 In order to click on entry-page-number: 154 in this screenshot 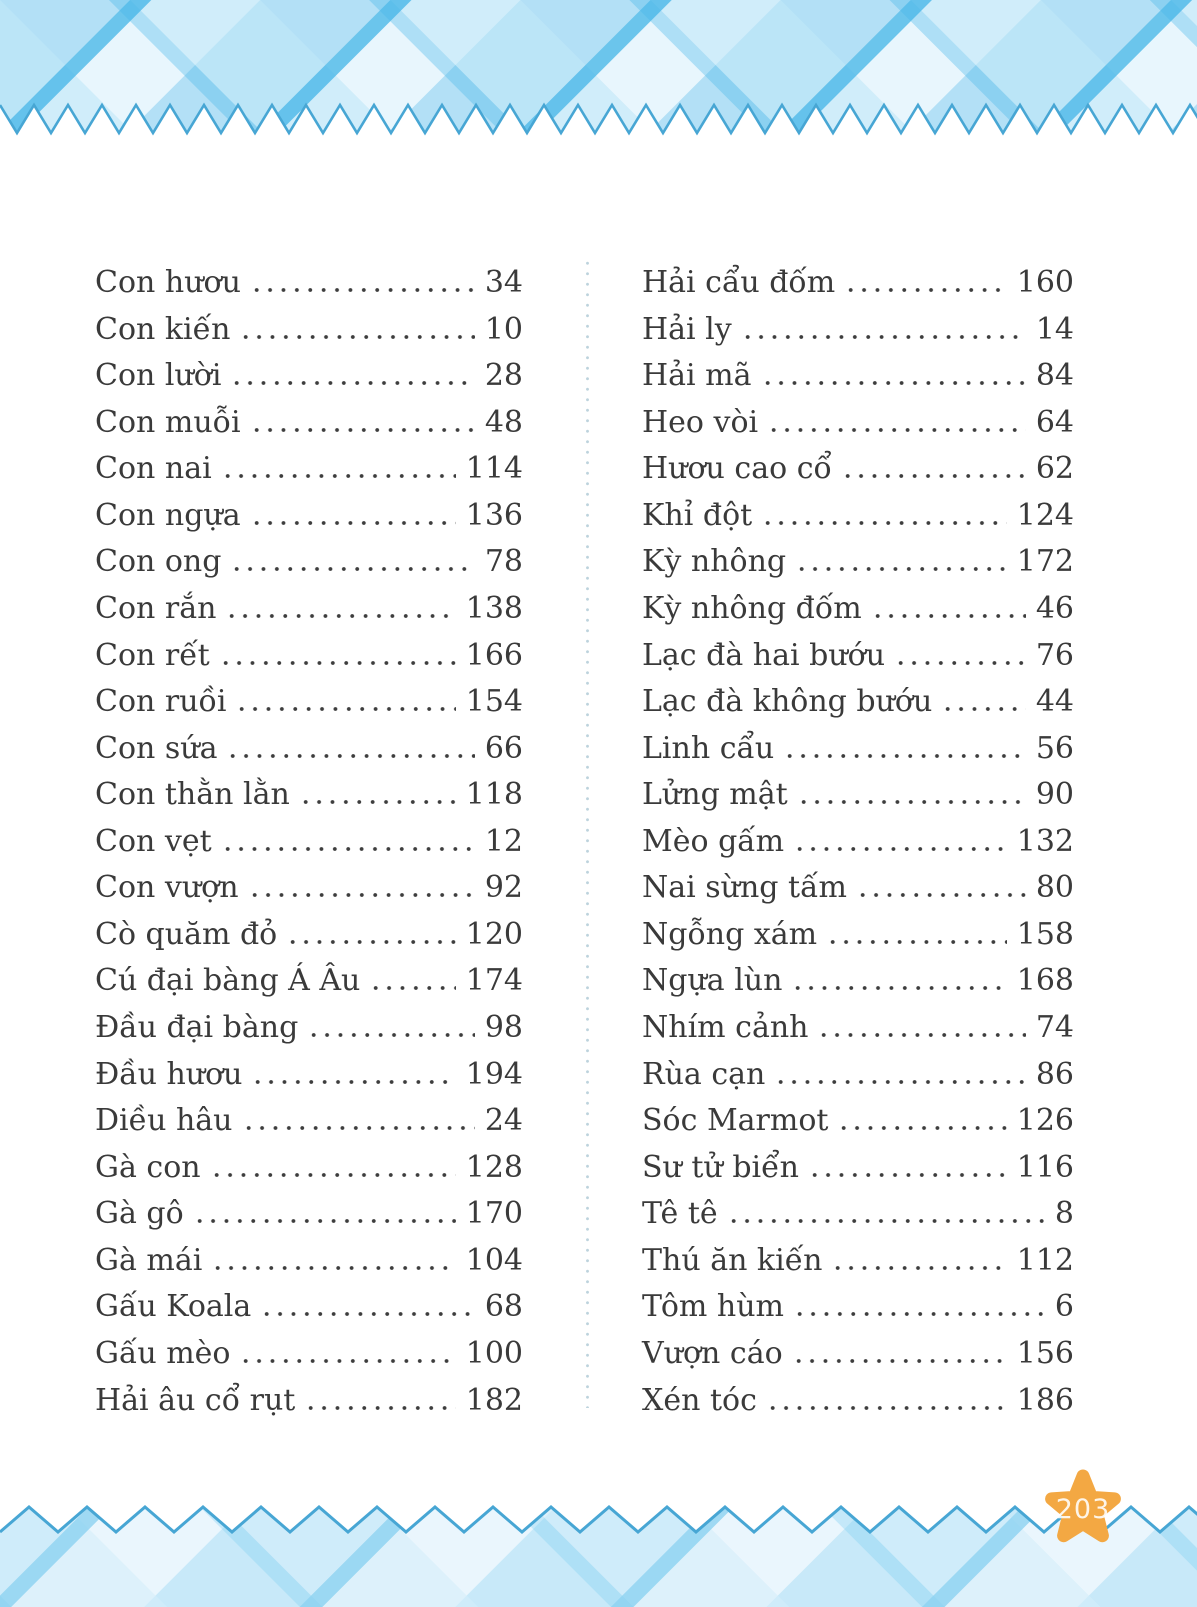, I will do `click(494, 702)`.